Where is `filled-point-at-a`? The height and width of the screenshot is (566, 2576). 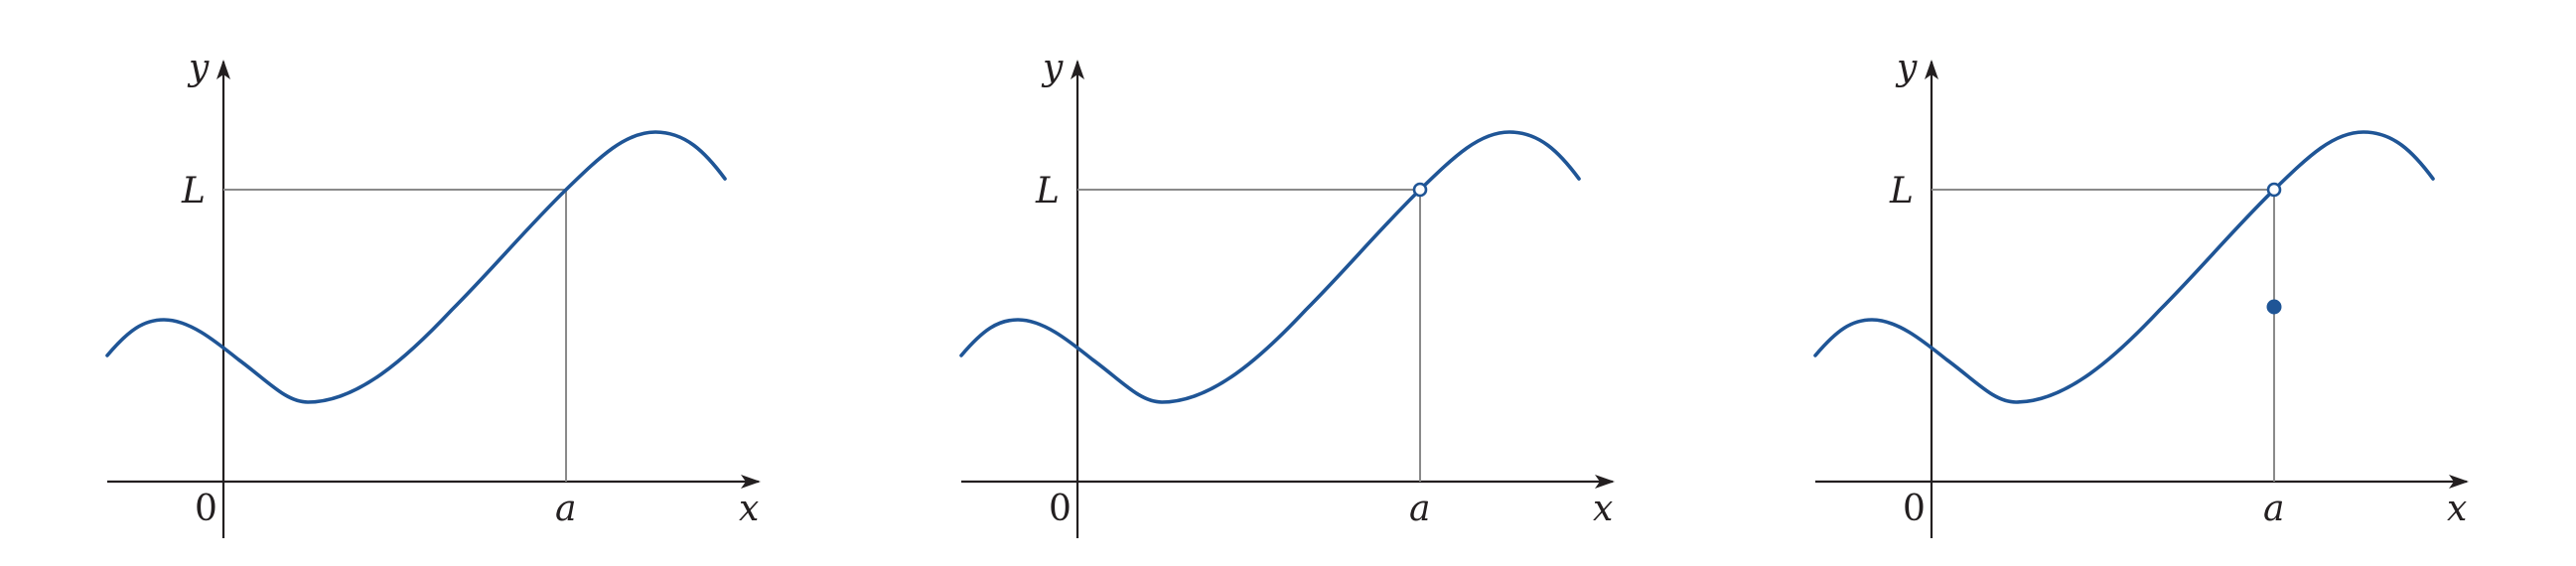
filled-point-at-a is located at coordinates (2274, 307).